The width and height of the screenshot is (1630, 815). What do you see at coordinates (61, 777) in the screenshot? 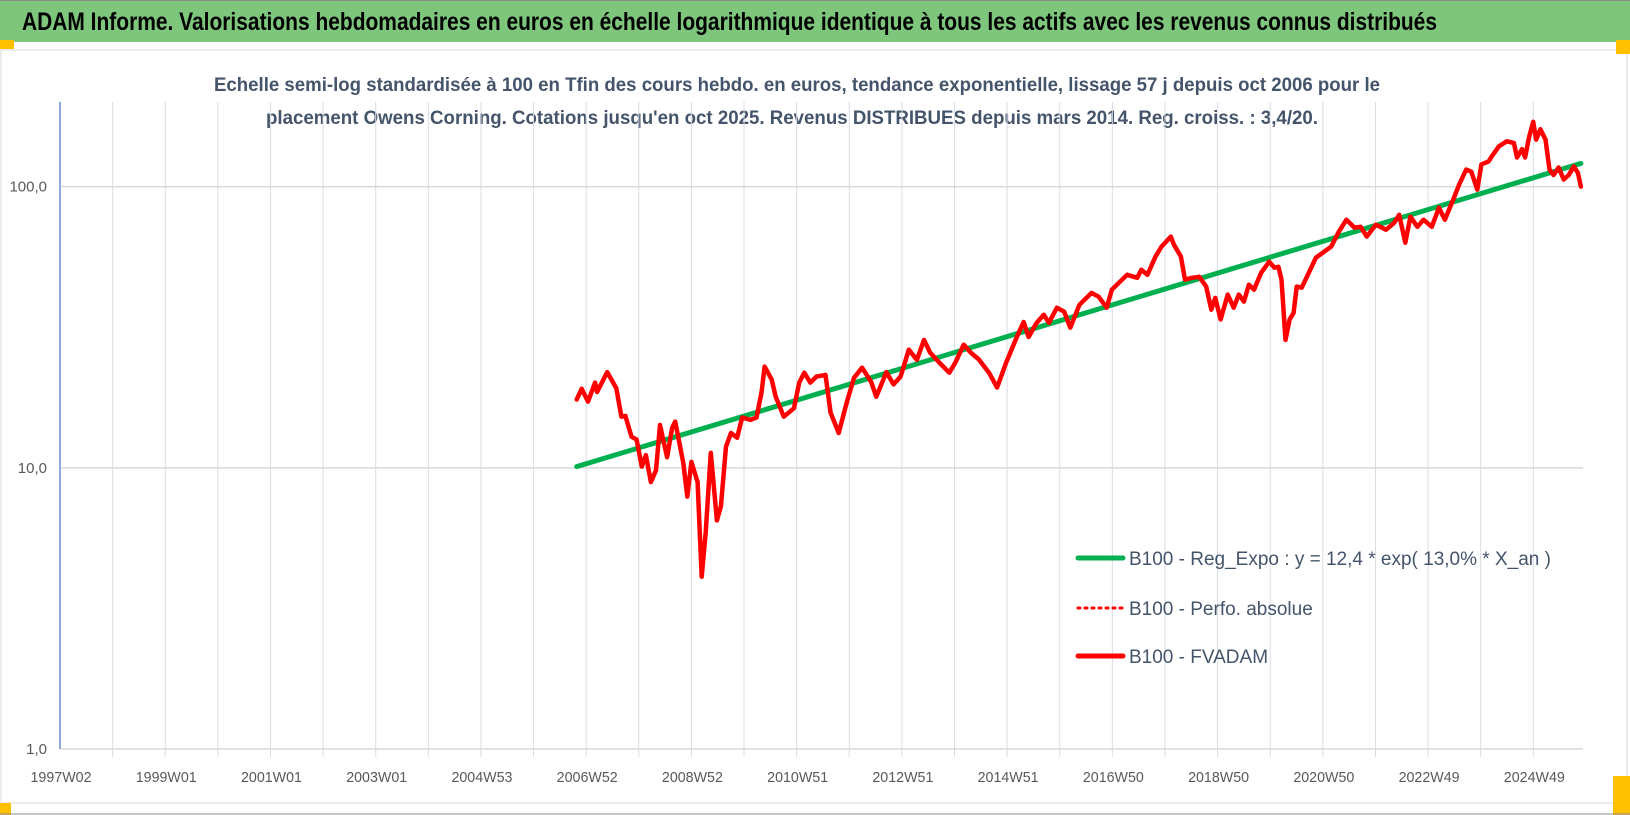
I see `x-tick-label: 1997W02` at bounding box center [61, 777].